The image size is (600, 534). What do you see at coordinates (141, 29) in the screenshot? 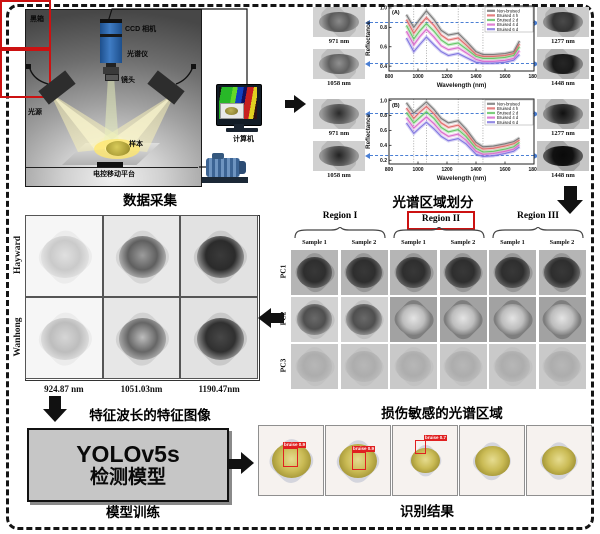
I see `ccd-camera-label: CCD 相机` at bounding box center [141, 29].